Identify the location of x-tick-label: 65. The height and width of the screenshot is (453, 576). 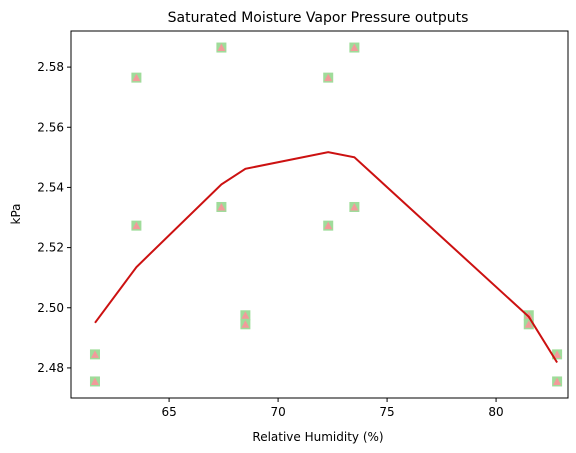
(168, 412).